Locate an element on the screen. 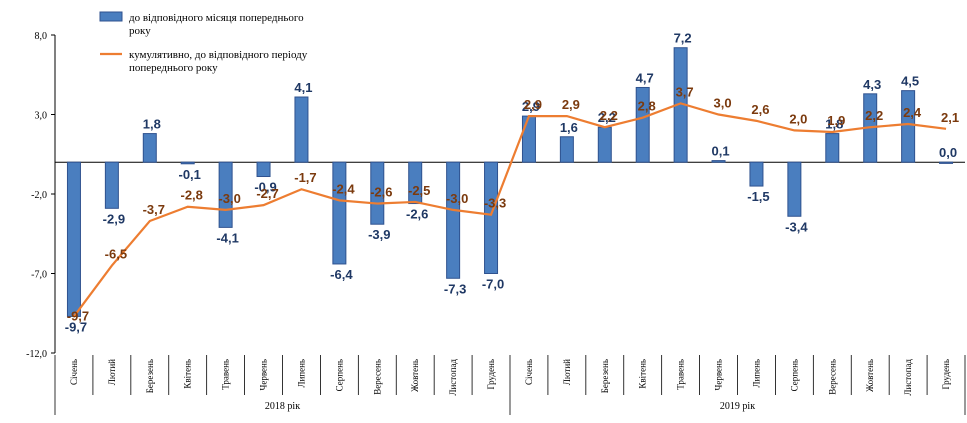 This screenshot has width=967, height=423. line-value-label: 2,0 is located at coordinates (798, 118).